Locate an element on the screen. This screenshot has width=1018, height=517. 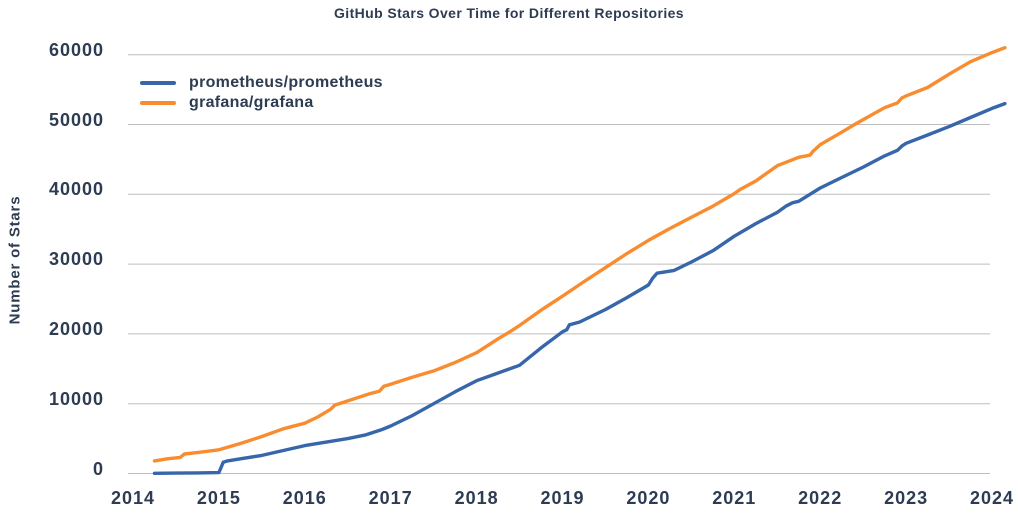
legend-label: grafana/grafana is located at coordinates (251, 102).